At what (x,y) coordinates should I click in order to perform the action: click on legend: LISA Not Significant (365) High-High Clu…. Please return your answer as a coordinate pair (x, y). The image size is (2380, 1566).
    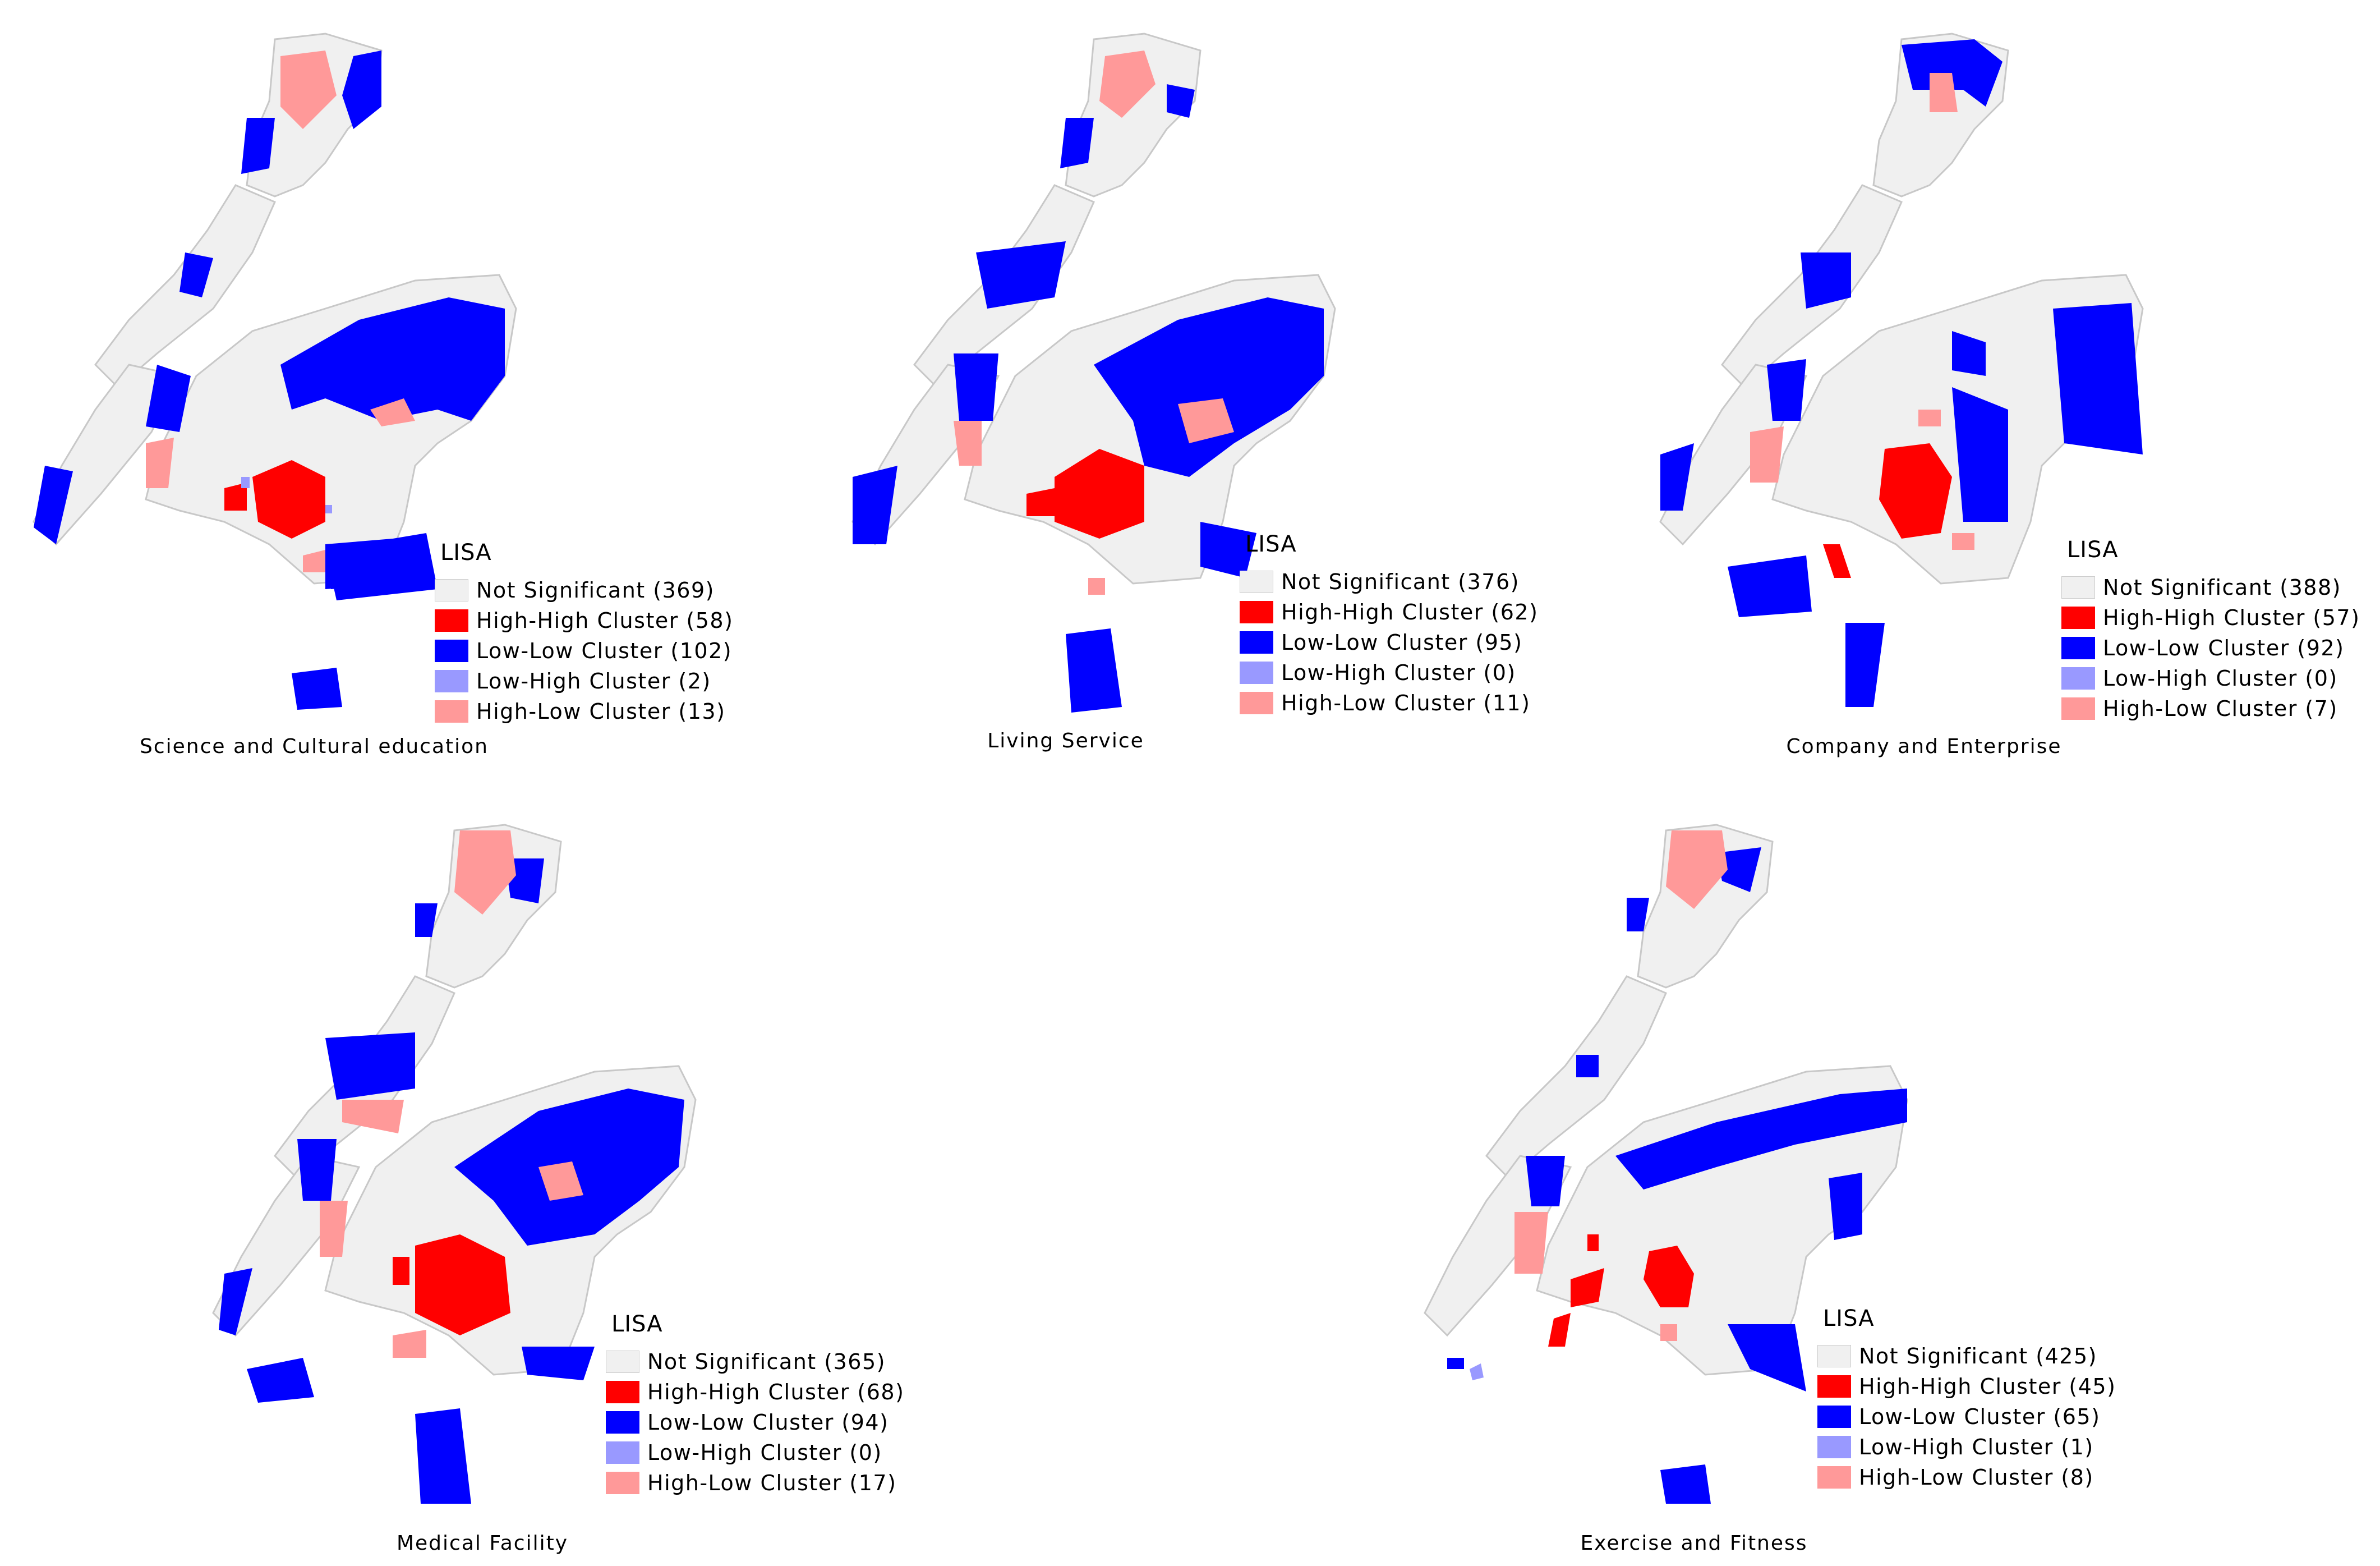
    Looking at the image, I should click on (859, 1405).